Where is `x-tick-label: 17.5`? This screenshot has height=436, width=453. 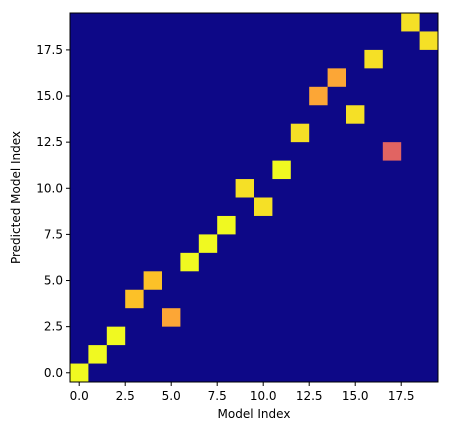
x-tick-label: 17.5 is located at coordinates (401, 396).